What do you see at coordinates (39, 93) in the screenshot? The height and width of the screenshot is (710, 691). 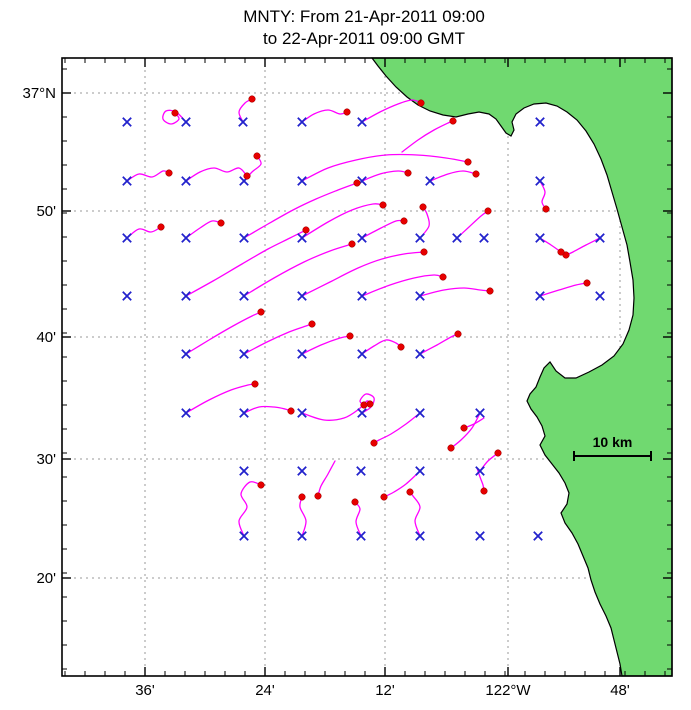 I see `y-axis-tick-label: 37°N` at bounding box center [39, 93].